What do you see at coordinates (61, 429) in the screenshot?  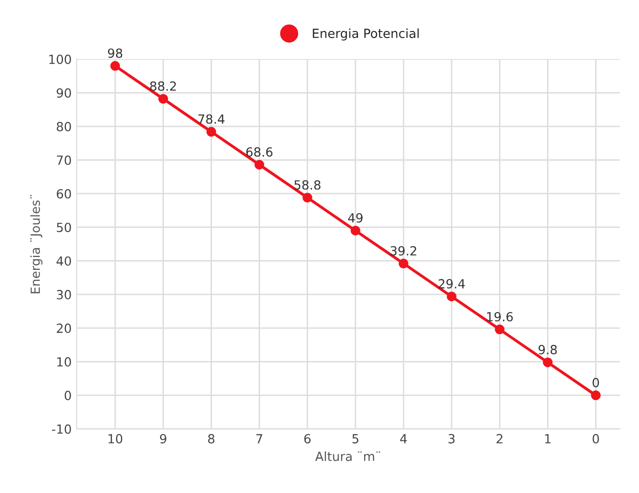 I see `y-tick-label: -10` at bounding box center [61, 429].